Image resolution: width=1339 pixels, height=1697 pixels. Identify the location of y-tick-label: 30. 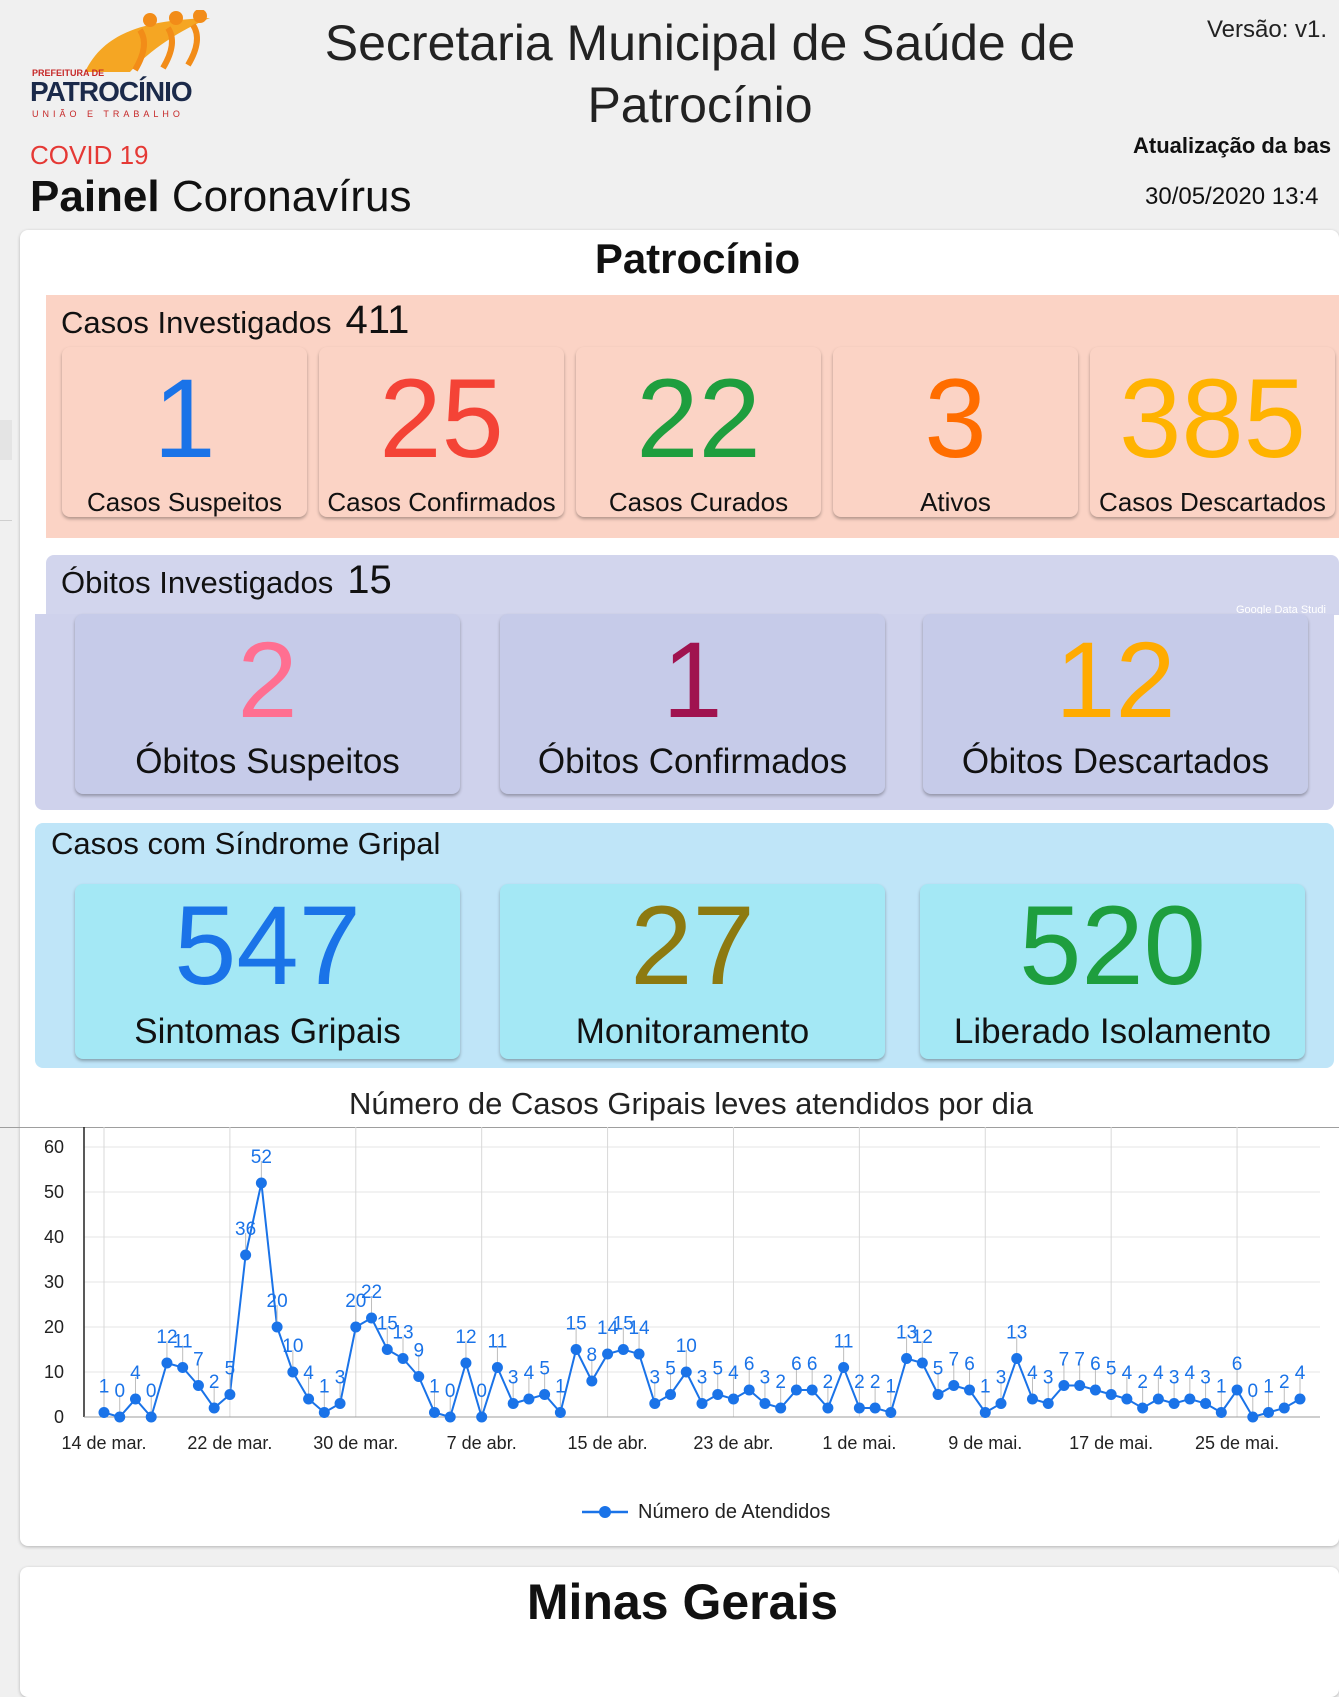
(54, 1282).